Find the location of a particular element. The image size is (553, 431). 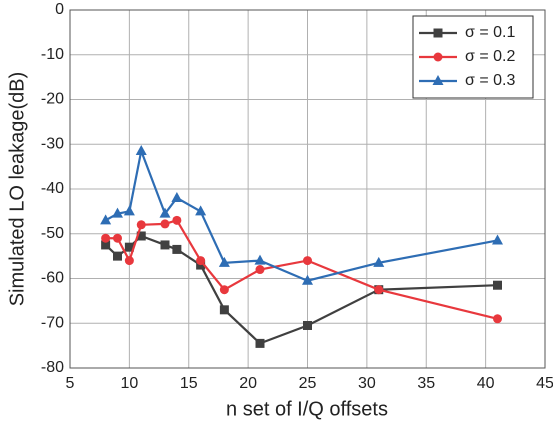

legend-text: σ = 0.3 is located at coordinates (490, 80).